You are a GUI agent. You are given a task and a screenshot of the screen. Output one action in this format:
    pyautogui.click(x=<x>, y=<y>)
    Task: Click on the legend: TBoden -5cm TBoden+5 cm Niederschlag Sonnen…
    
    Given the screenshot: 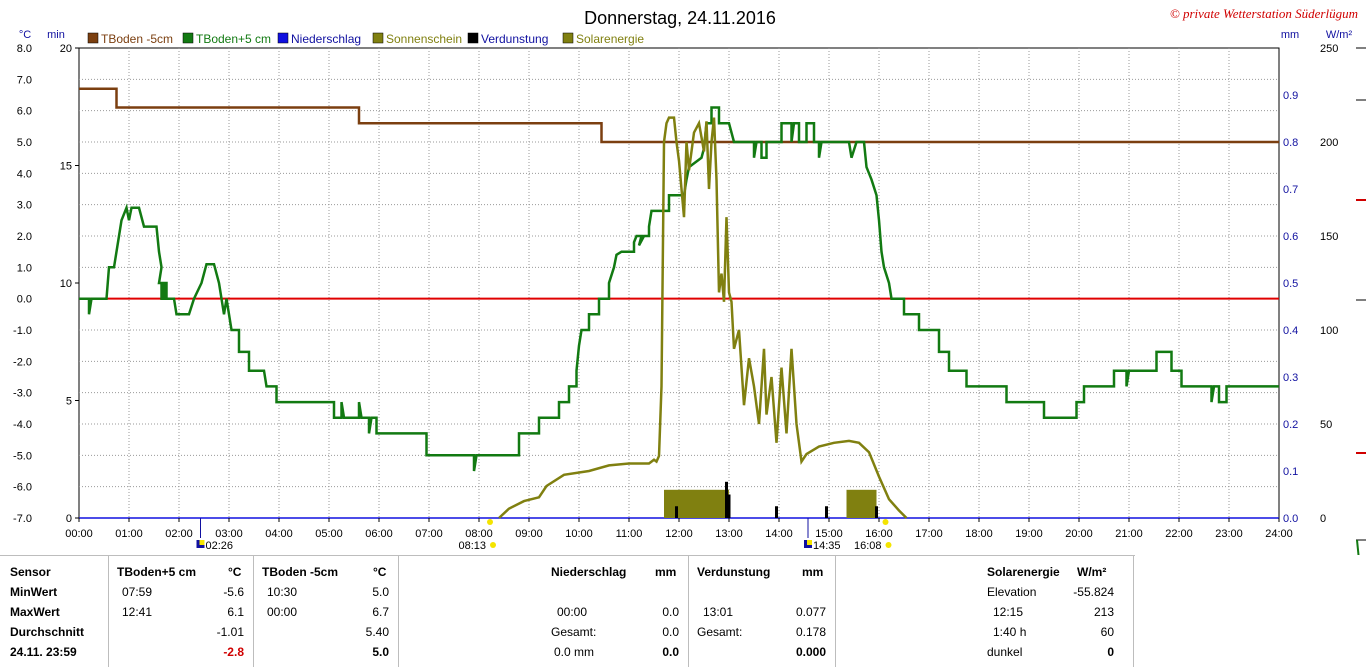 What is the action you would take?
    pyautogui.click(x=365, y=39)
    